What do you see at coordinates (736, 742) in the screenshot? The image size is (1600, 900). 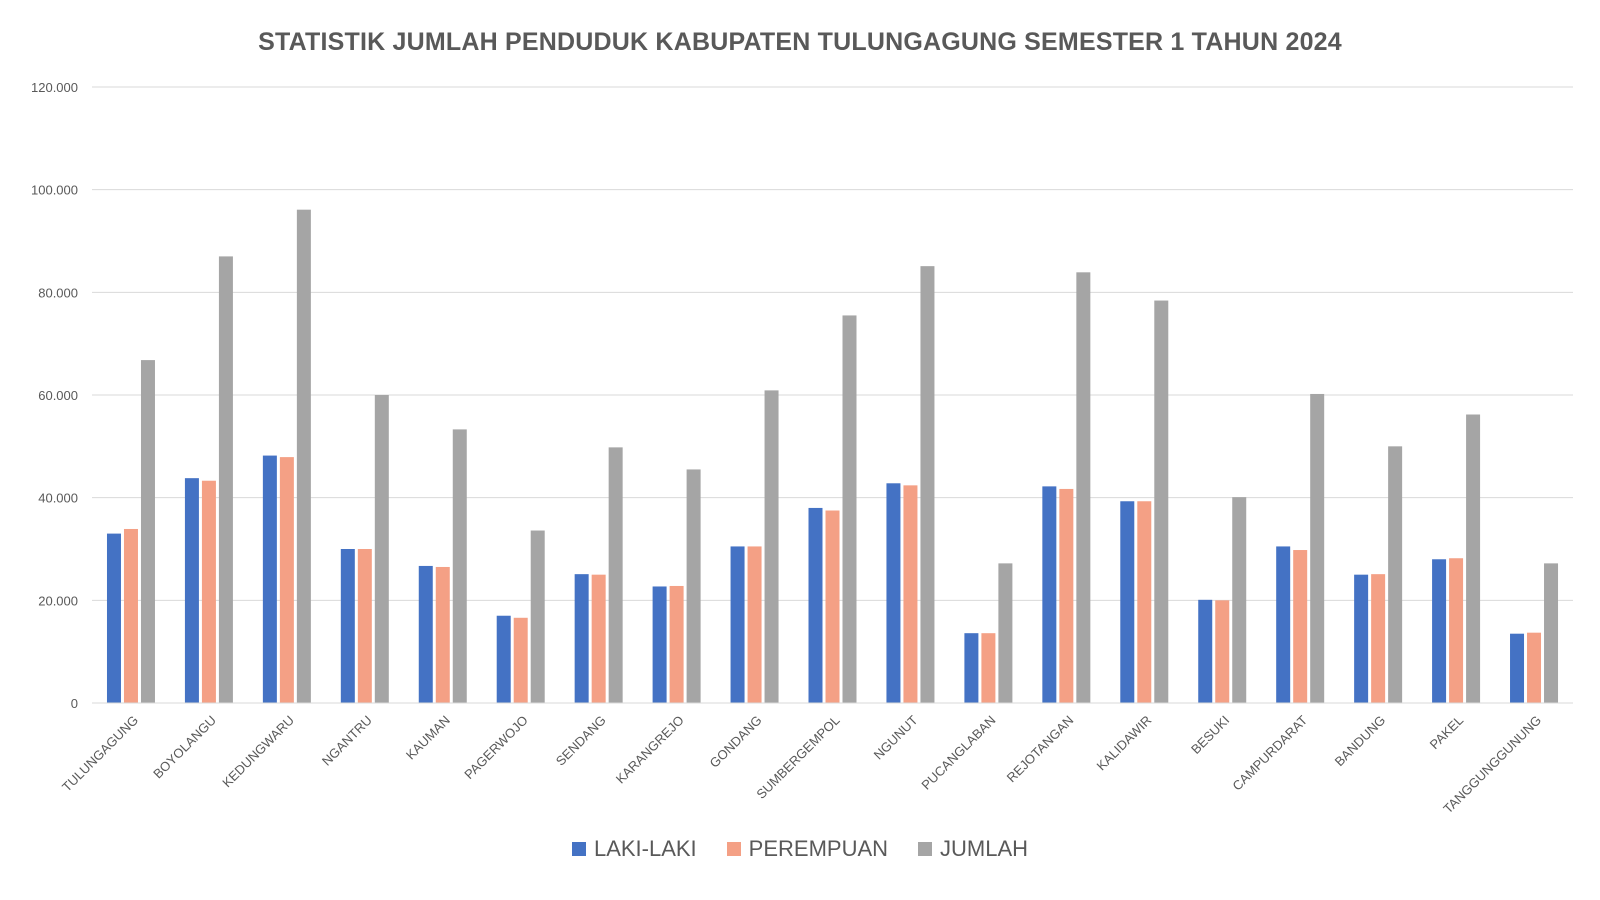 I see `x-tick-label: GONDANG` at bounding box center [736, 742].